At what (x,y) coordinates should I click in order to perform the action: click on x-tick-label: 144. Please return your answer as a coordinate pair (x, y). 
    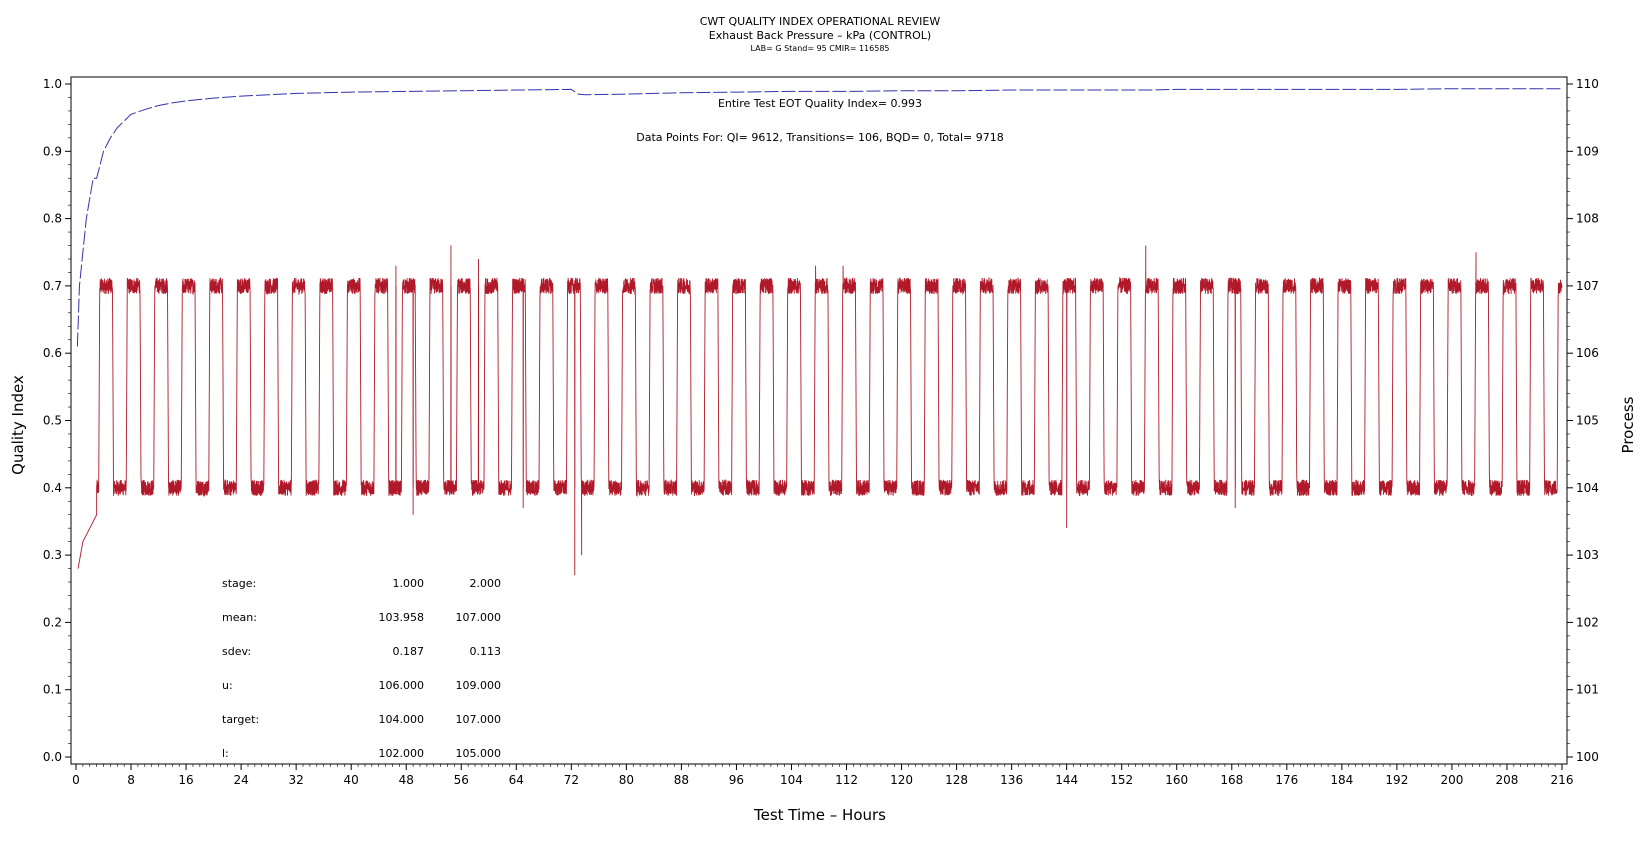
    Looking at the image, I should click on (1066, 780).